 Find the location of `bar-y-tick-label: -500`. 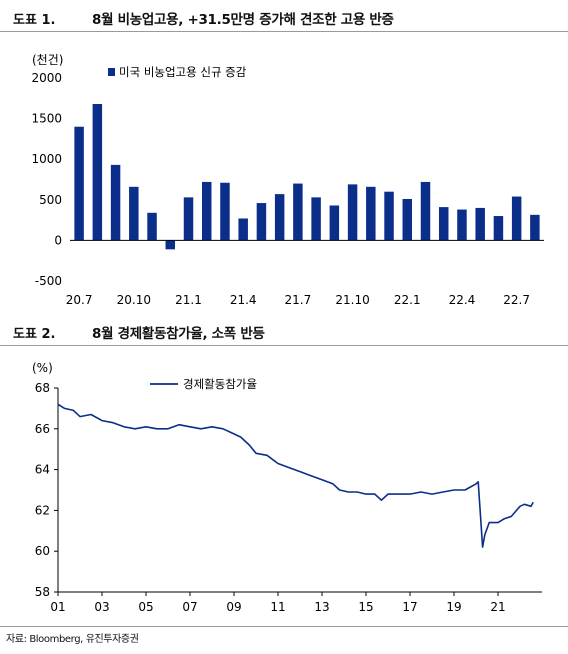

bar-y-tick-label: -500 is located at coordinates (48, 281).